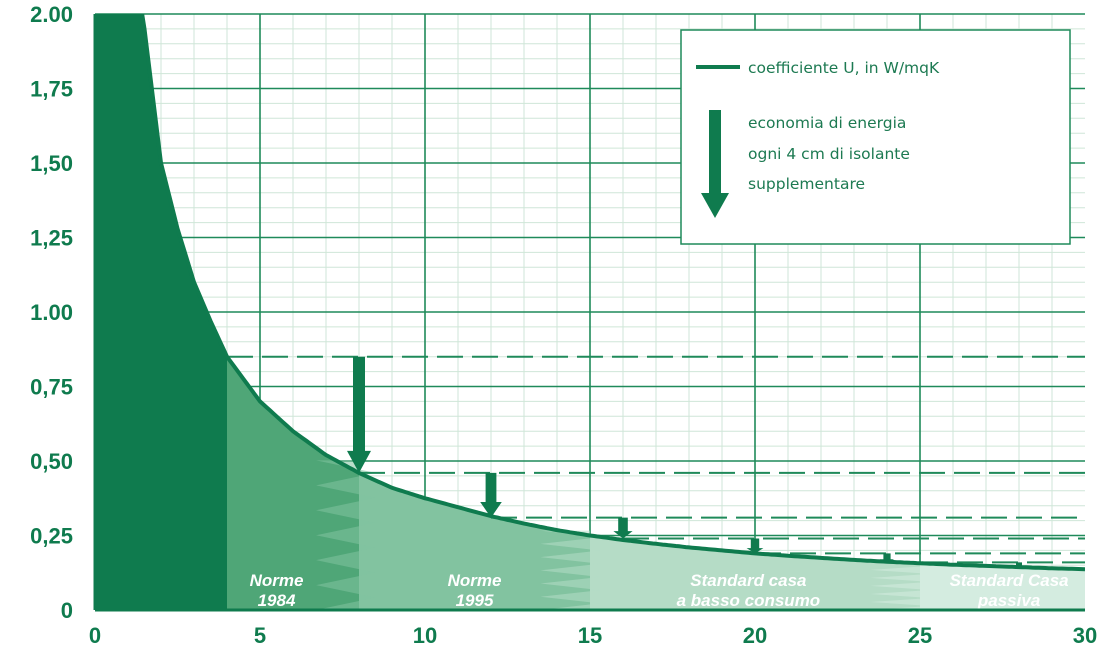 This screenshot has width=1104, height=656. I want to click on legend-line-label: coefficiente U, in W/mqK, so click(844, 68).